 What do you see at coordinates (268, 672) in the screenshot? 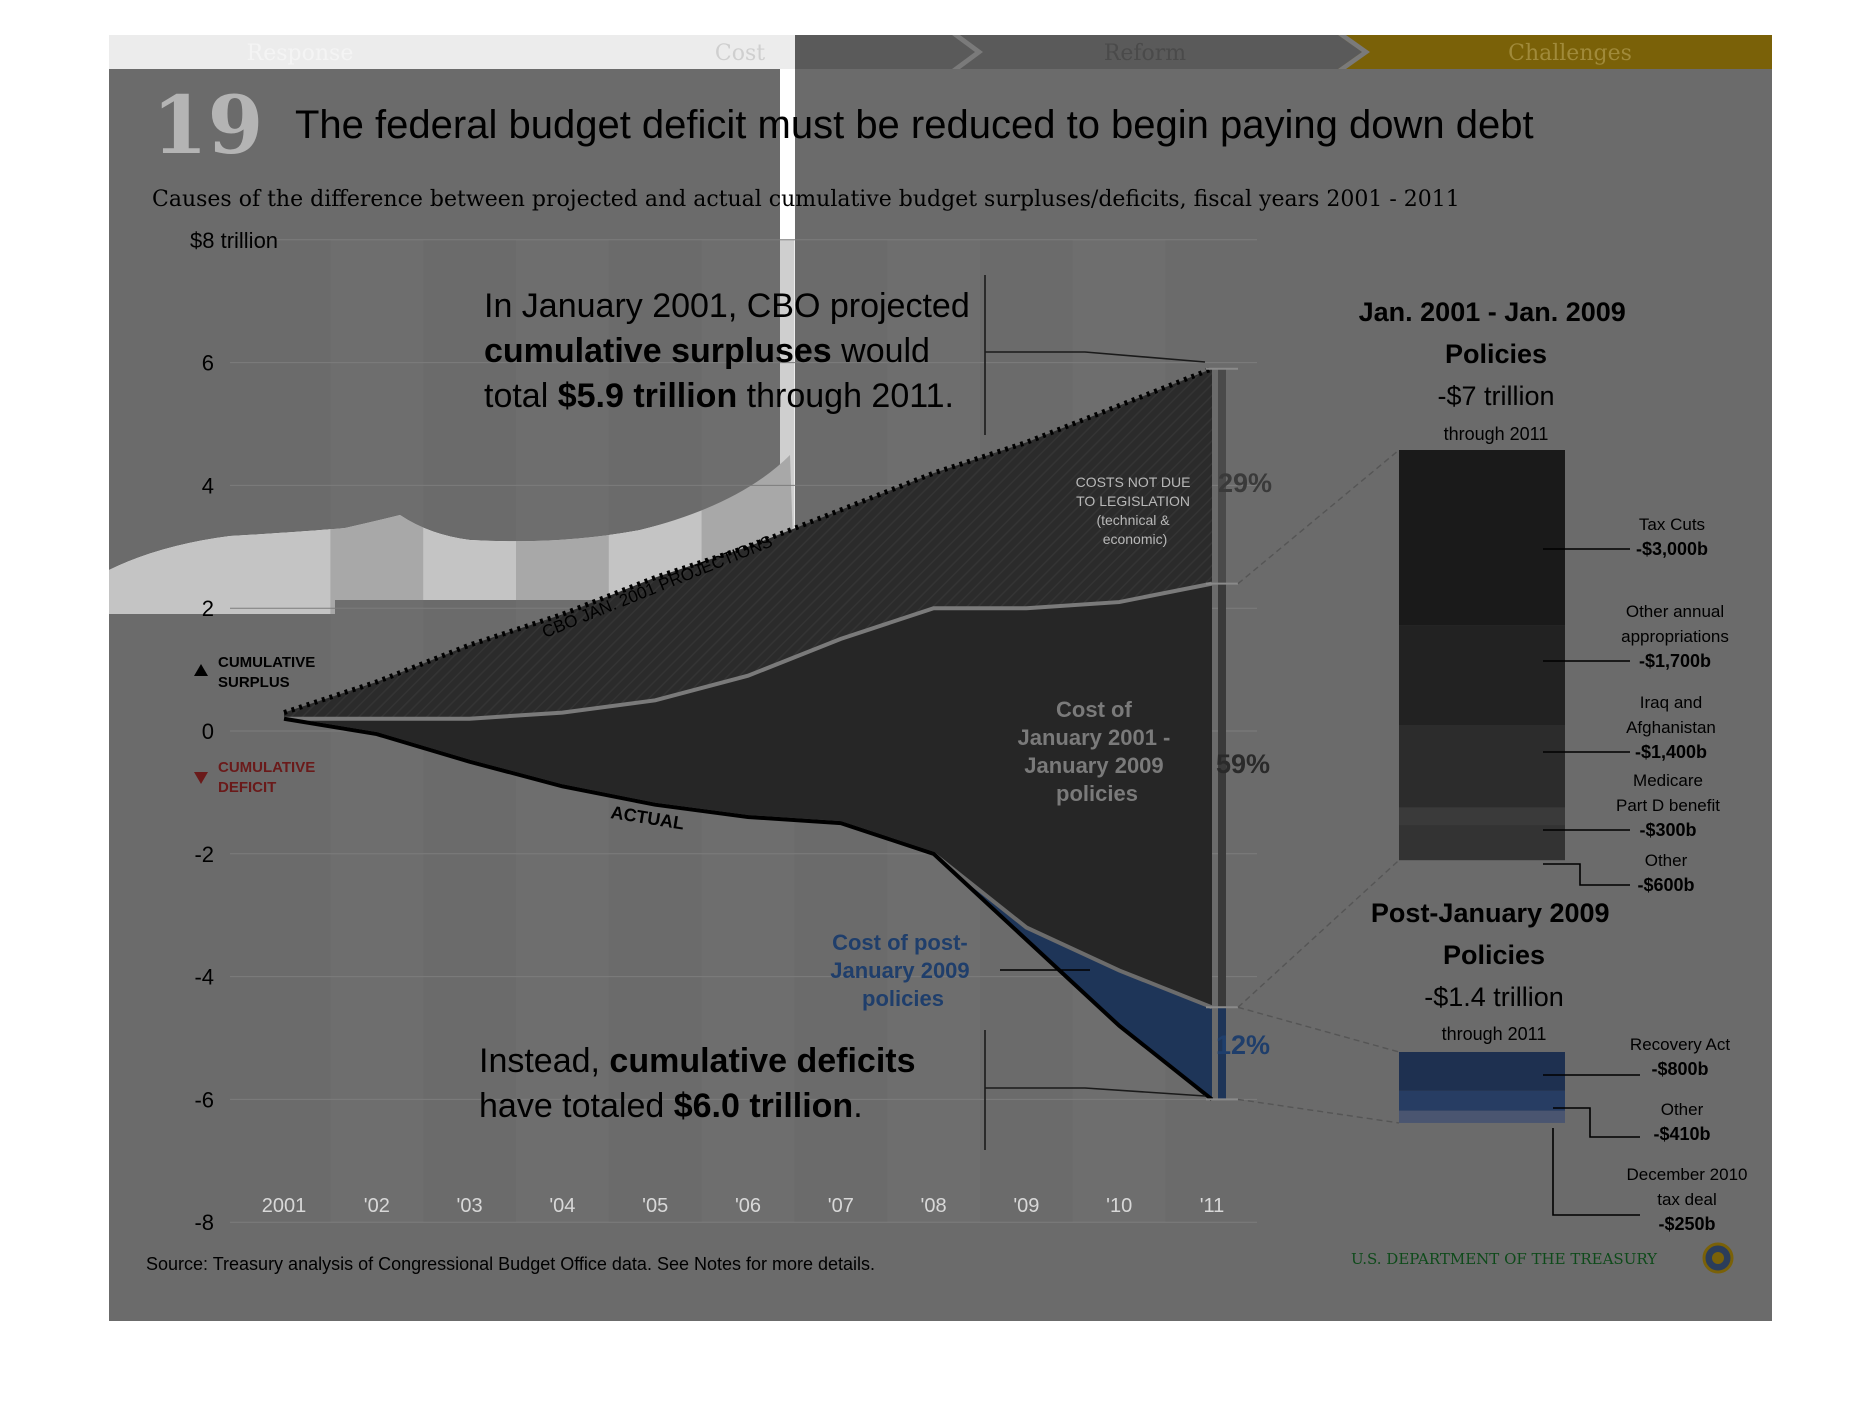
I see `legend-cumulative-surplus: CUMULATIVE SURPLUS` at bounding box center [268, 672].